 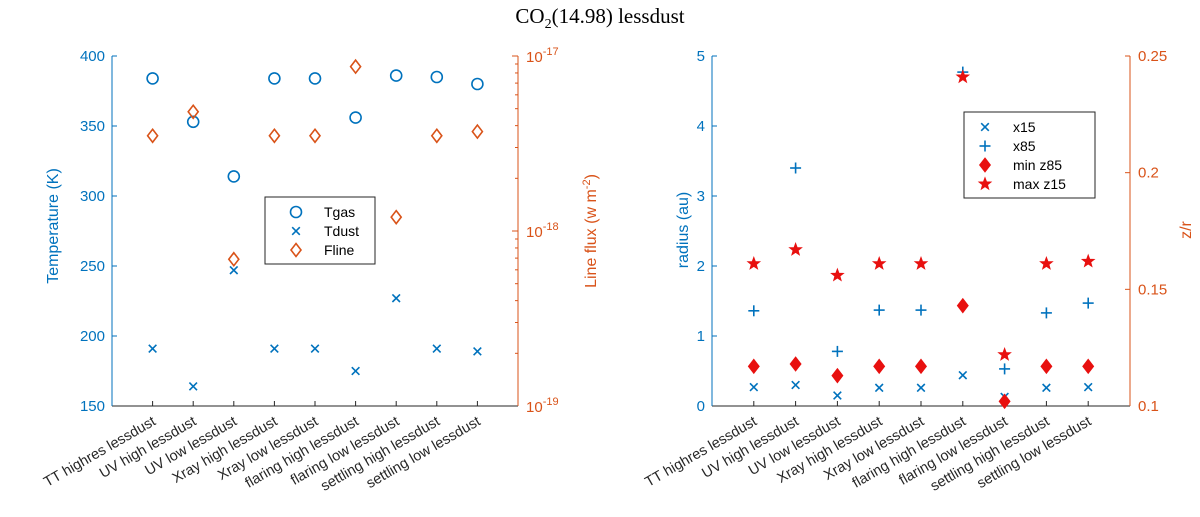 What do you see at coordinates (92, 266) in the screenshot?
I see `left-y-tick-label: 250` at bounding box center [92, 266].